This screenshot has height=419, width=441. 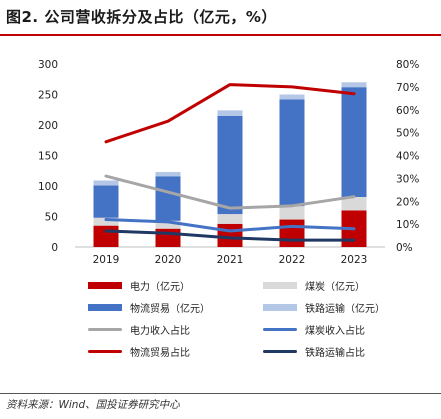 What do you see at coordinates (48, 126) in the screenshot?
I see `y-tick-label: 200` at bounding box center [48, 126].